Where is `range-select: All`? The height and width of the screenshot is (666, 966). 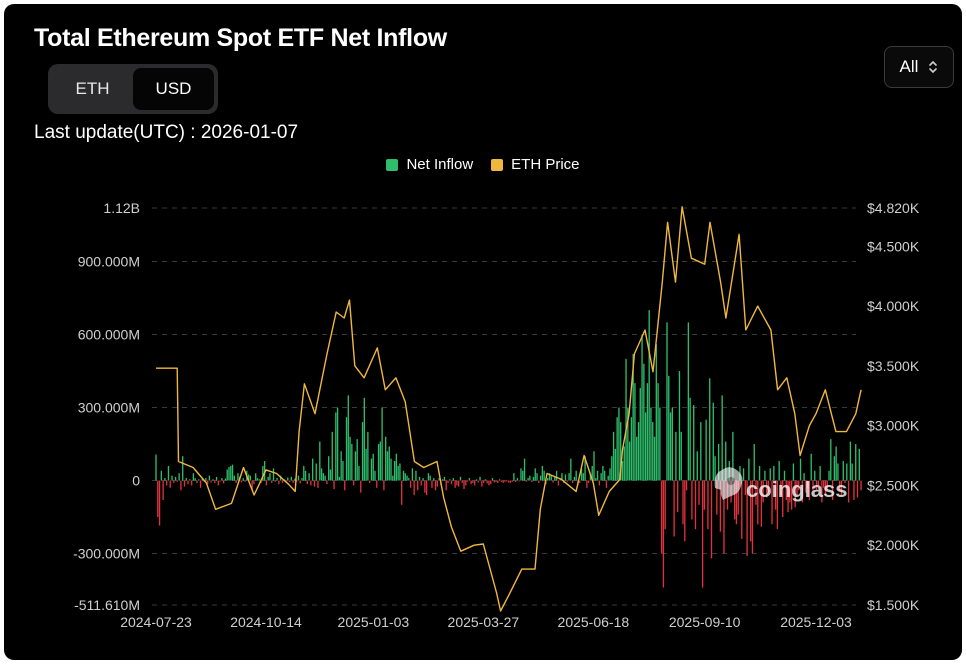 range-select: All is located at coordinates (919, 67).